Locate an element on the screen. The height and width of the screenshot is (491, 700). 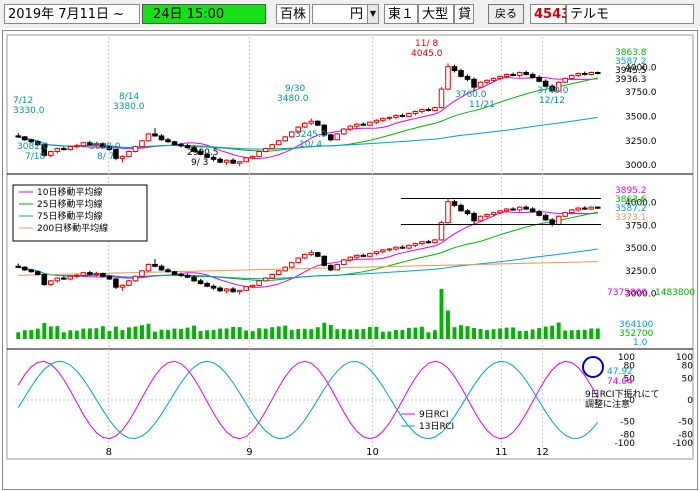
rci-legend-label: 13日RCI is located at coordinates (436, 426).